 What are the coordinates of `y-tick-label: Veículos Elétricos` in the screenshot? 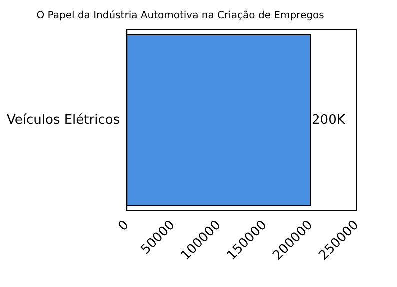 It's located at (63, 120).